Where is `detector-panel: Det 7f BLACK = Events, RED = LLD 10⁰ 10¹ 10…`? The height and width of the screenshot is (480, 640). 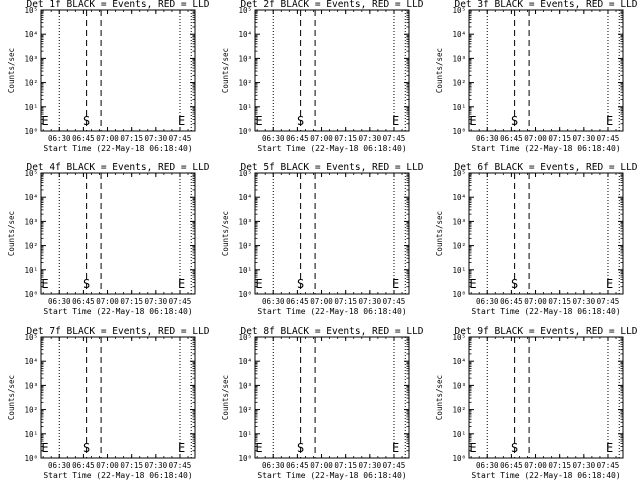 detector-panel: Det 7f BLACK = Events, RED = LLD 10⁰ 10¹ 10… is located at coordinates (108, 403).